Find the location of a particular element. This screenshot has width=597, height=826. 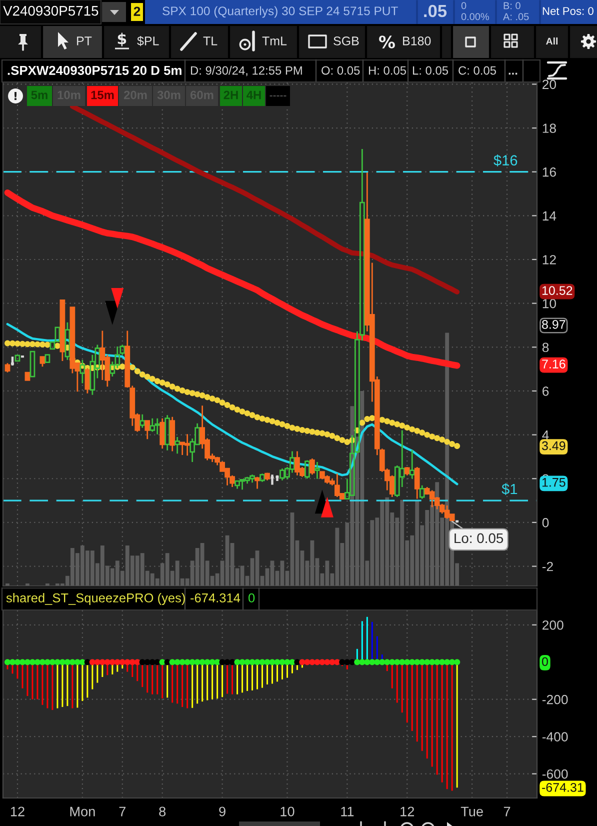

text: D: 9/30/24, 12:55 PM is located at coordinates (246, 71).